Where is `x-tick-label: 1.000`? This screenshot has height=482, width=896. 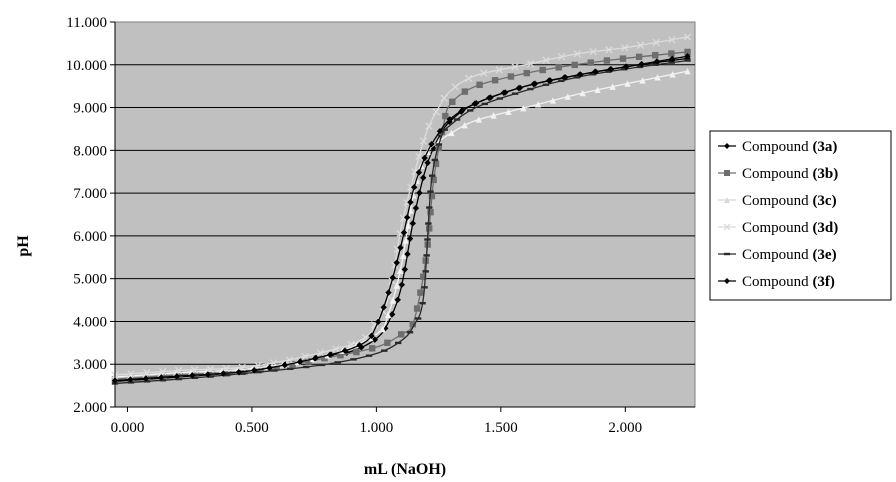 x-tick-label: 1.000 is located at coordinates (376, 428).